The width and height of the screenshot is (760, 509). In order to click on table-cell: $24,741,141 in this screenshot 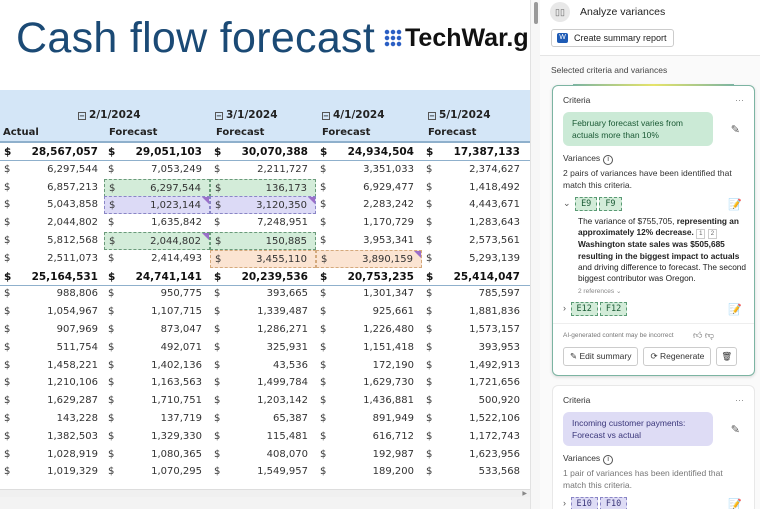, I will do `click(157, 277)`.